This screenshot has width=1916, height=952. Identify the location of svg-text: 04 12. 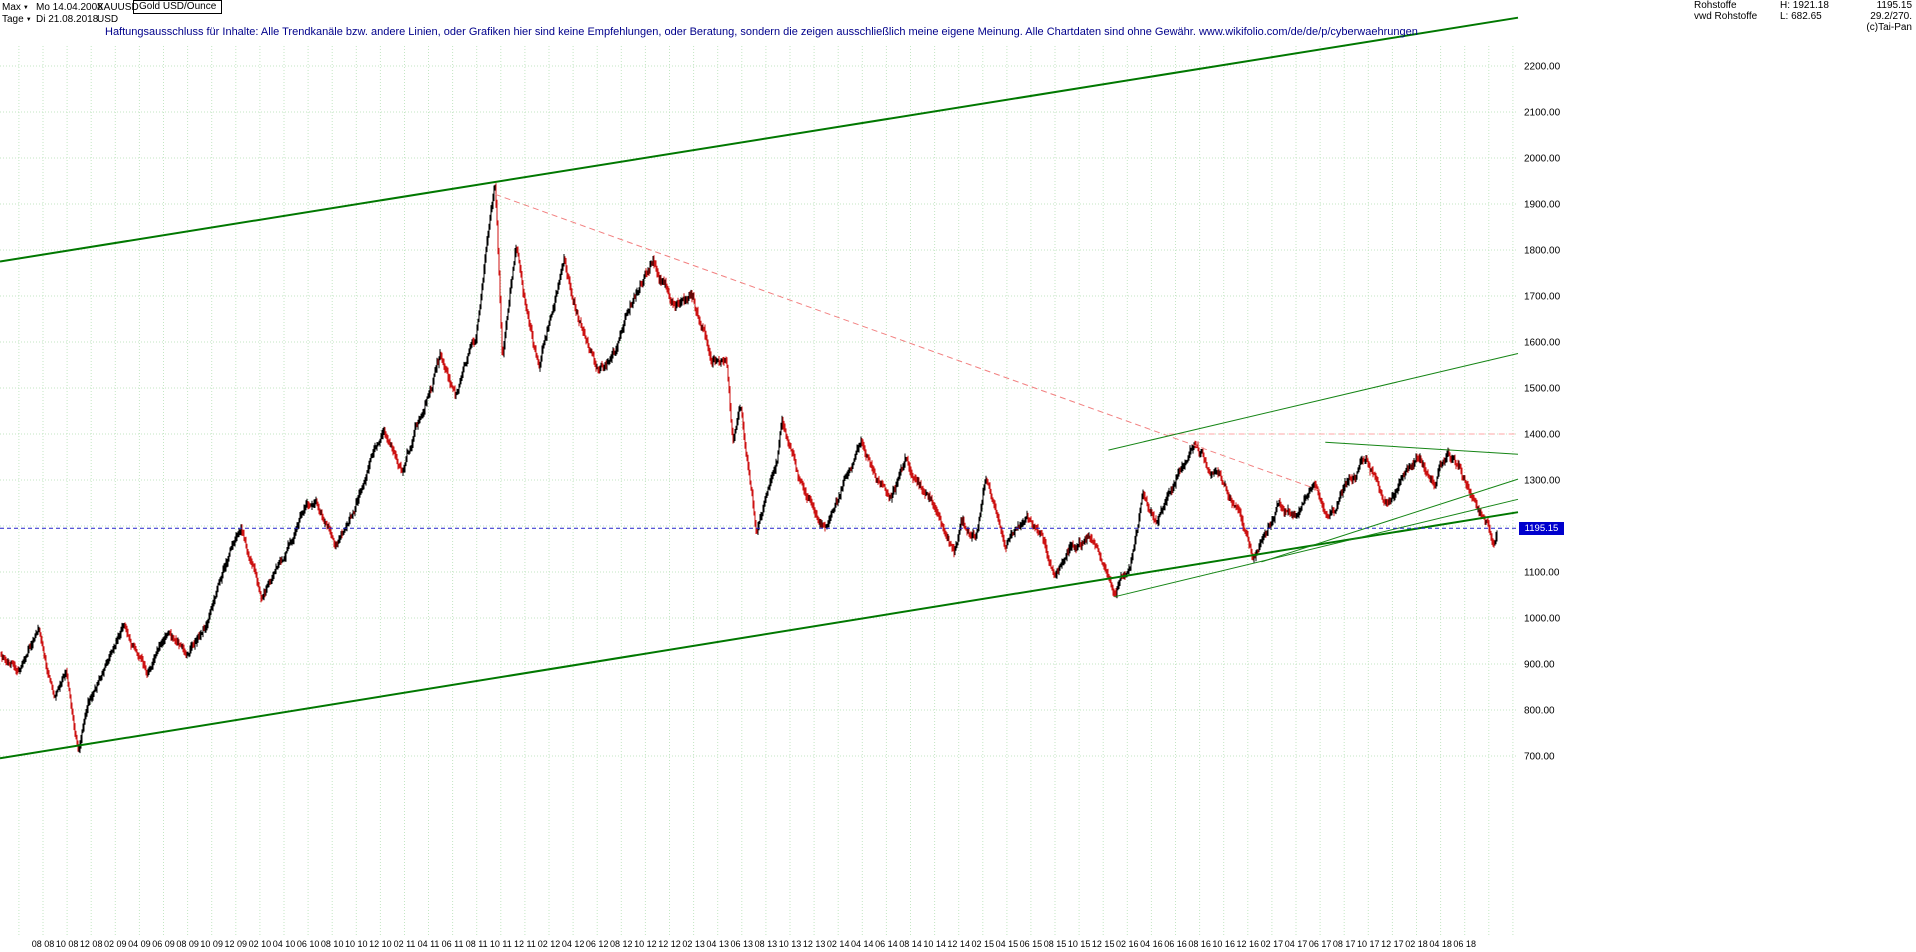
(573, 944).